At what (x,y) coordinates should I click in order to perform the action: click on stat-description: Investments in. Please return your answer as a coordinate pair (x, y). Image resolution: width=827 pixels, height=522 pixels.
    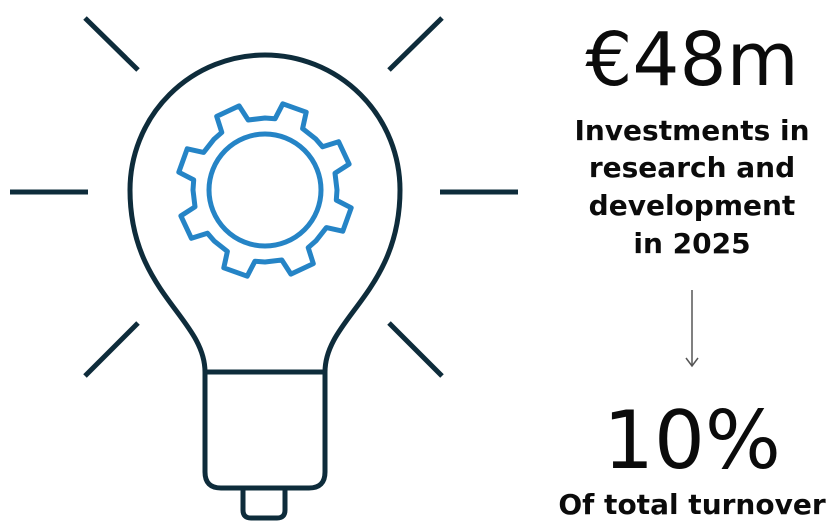
    Looking at the image, I should click on (691, 130).